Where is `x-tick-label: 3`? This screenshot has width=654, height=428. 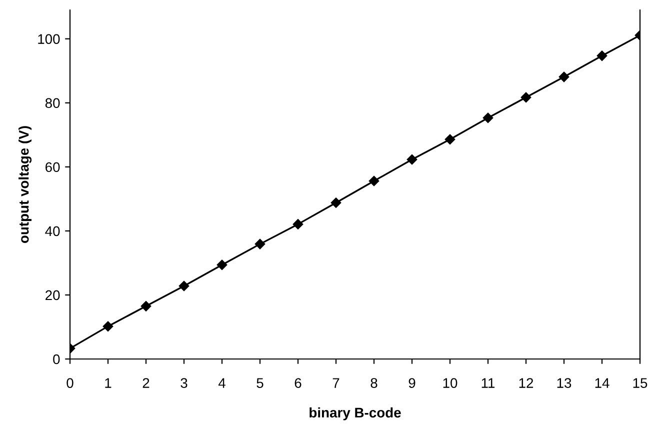 x-tick-label: 3 is located at coordinates (184, 383).